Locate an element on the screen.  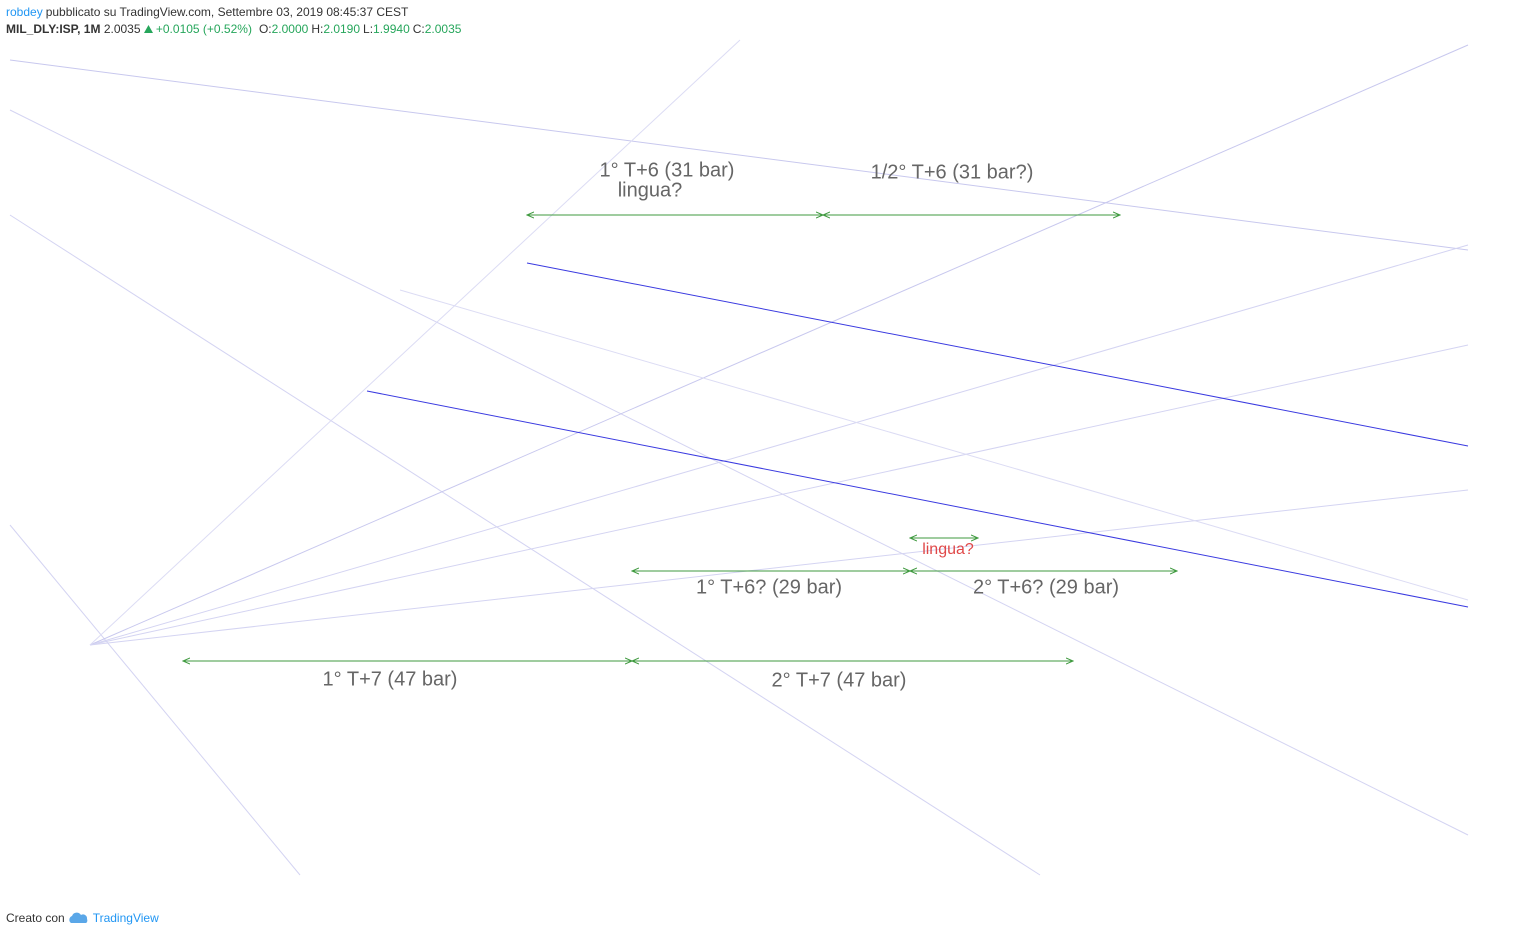
ohlc-label: O: is located at coordinates (265, 29).